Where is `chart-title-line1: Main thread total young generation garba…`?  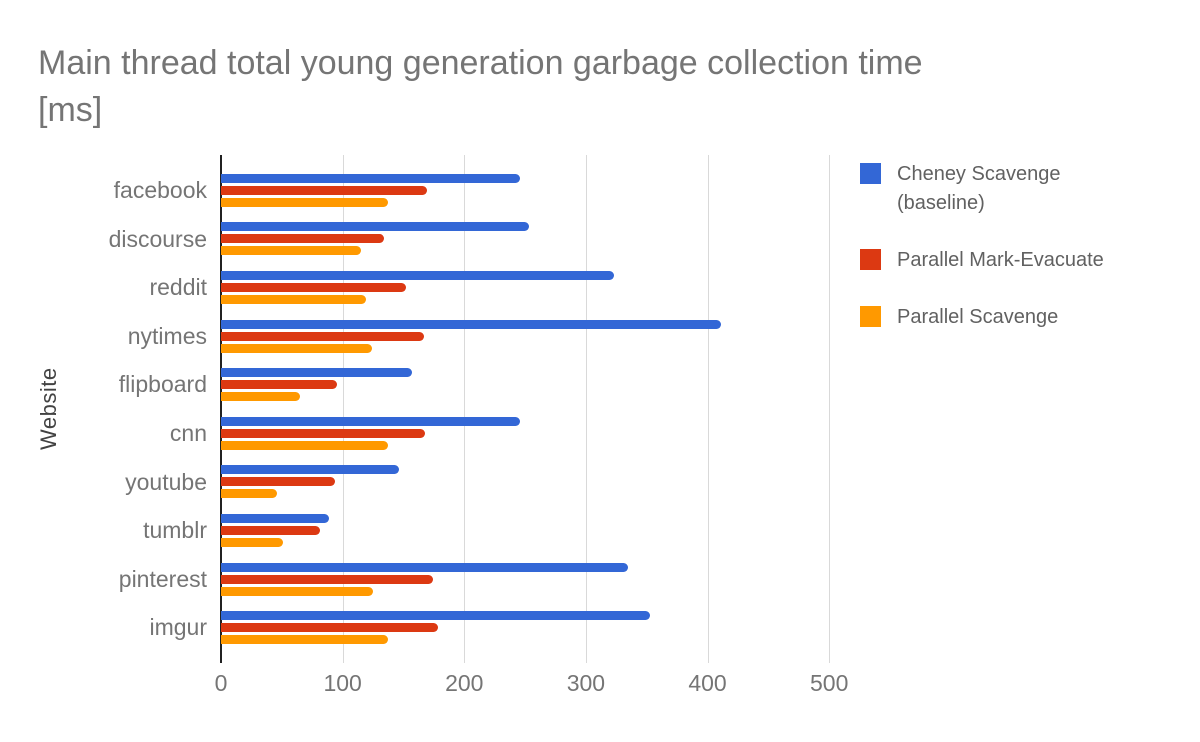 chart-title-line1: Main thread total young generation garba… is located at coordinates (480, 63).